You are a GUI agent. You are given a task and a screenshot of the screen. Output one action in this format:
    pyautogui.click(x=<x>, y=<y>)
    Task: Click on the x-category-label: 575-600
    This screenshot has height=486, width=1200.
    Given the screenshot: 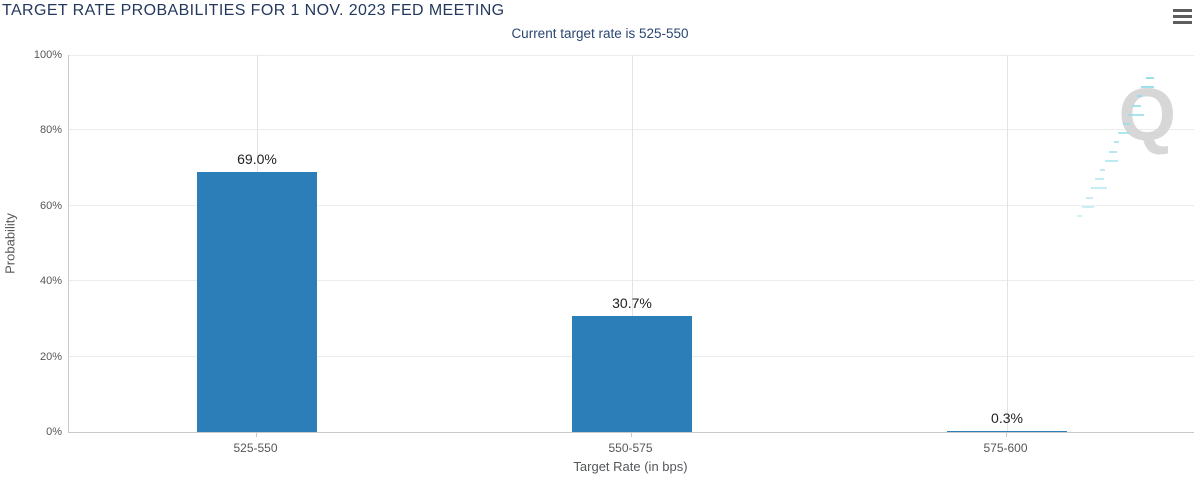 What is the action you would take?
    pyautogui.click(x=1005, y=448)
    